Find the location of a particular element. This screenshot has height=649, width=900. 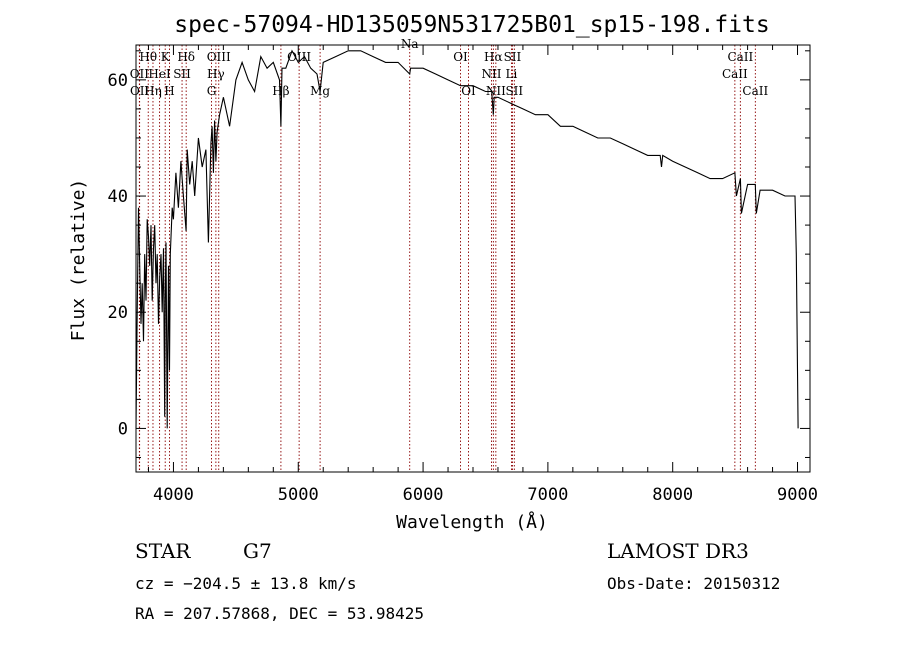

x-tick-label: 8000 is located at coordinates (672, 495).